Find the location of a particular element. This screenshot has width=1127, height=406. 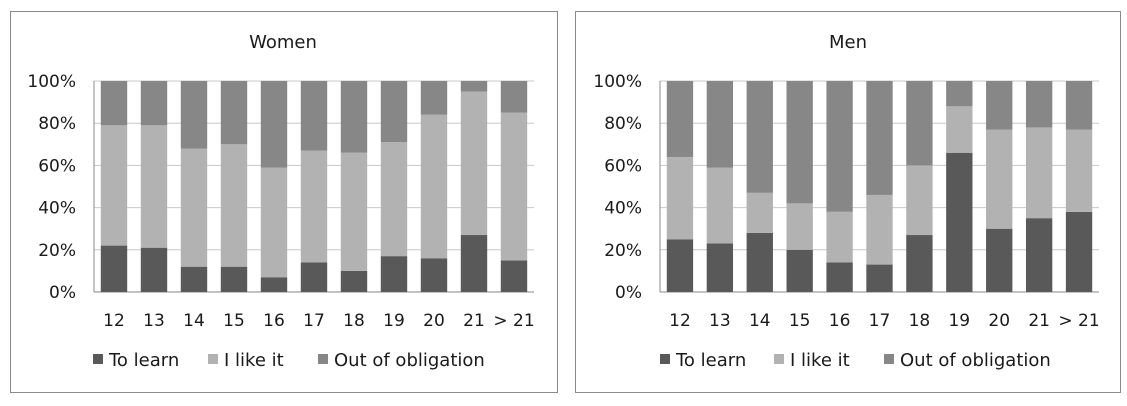

men-legend-label: Out of obligation is located at coordinates (975, 360).